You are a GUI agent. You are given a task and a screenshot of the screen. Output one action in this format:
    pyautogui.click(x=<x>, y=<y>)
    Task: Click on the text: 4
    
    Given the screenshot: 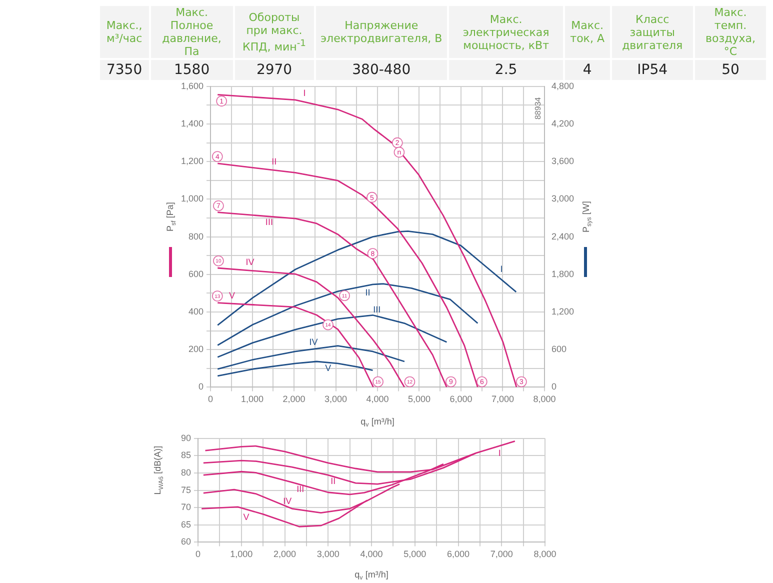 What is the action you would take?
    pyautogui.click(x=587, y=70)
    